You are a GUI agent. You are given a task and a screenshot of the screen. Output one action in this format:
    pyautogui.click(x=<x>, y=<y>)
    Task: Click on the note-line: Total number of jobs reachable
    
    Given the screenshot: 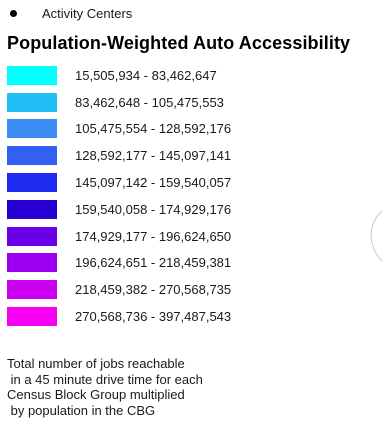 What is the action you would take?
    pyautogui.click(x=96, y=363)
    